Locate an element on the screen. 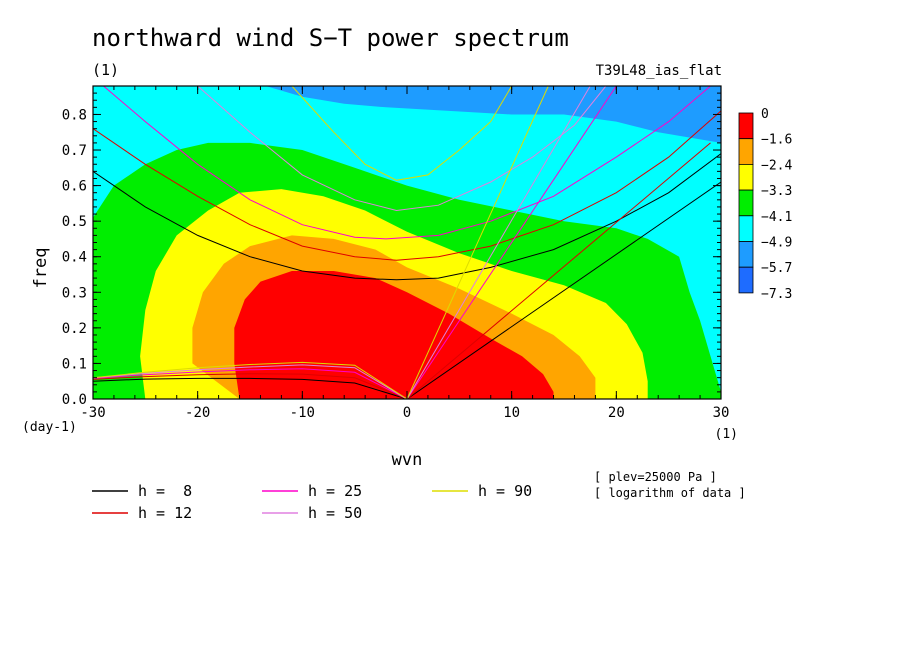  y-tick-label: 0.7 is located at coordinates (74, 151).